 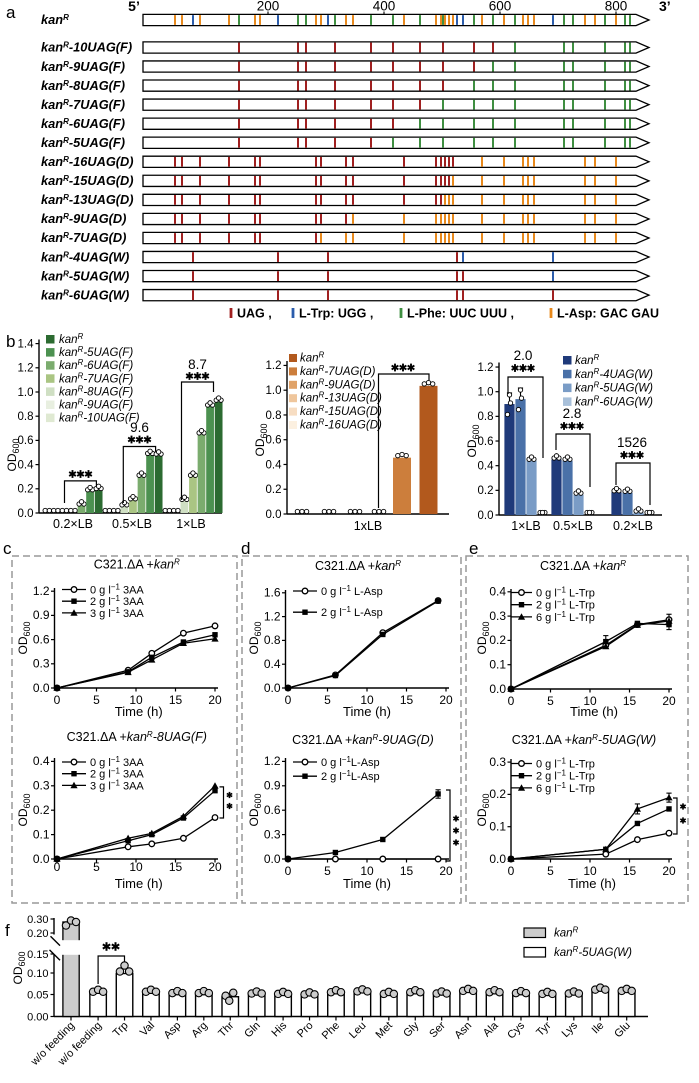 What do you see at coordinates (384, 7) in the screenshot?
I see `svg-text: 400` at bounding box center [384, 7].